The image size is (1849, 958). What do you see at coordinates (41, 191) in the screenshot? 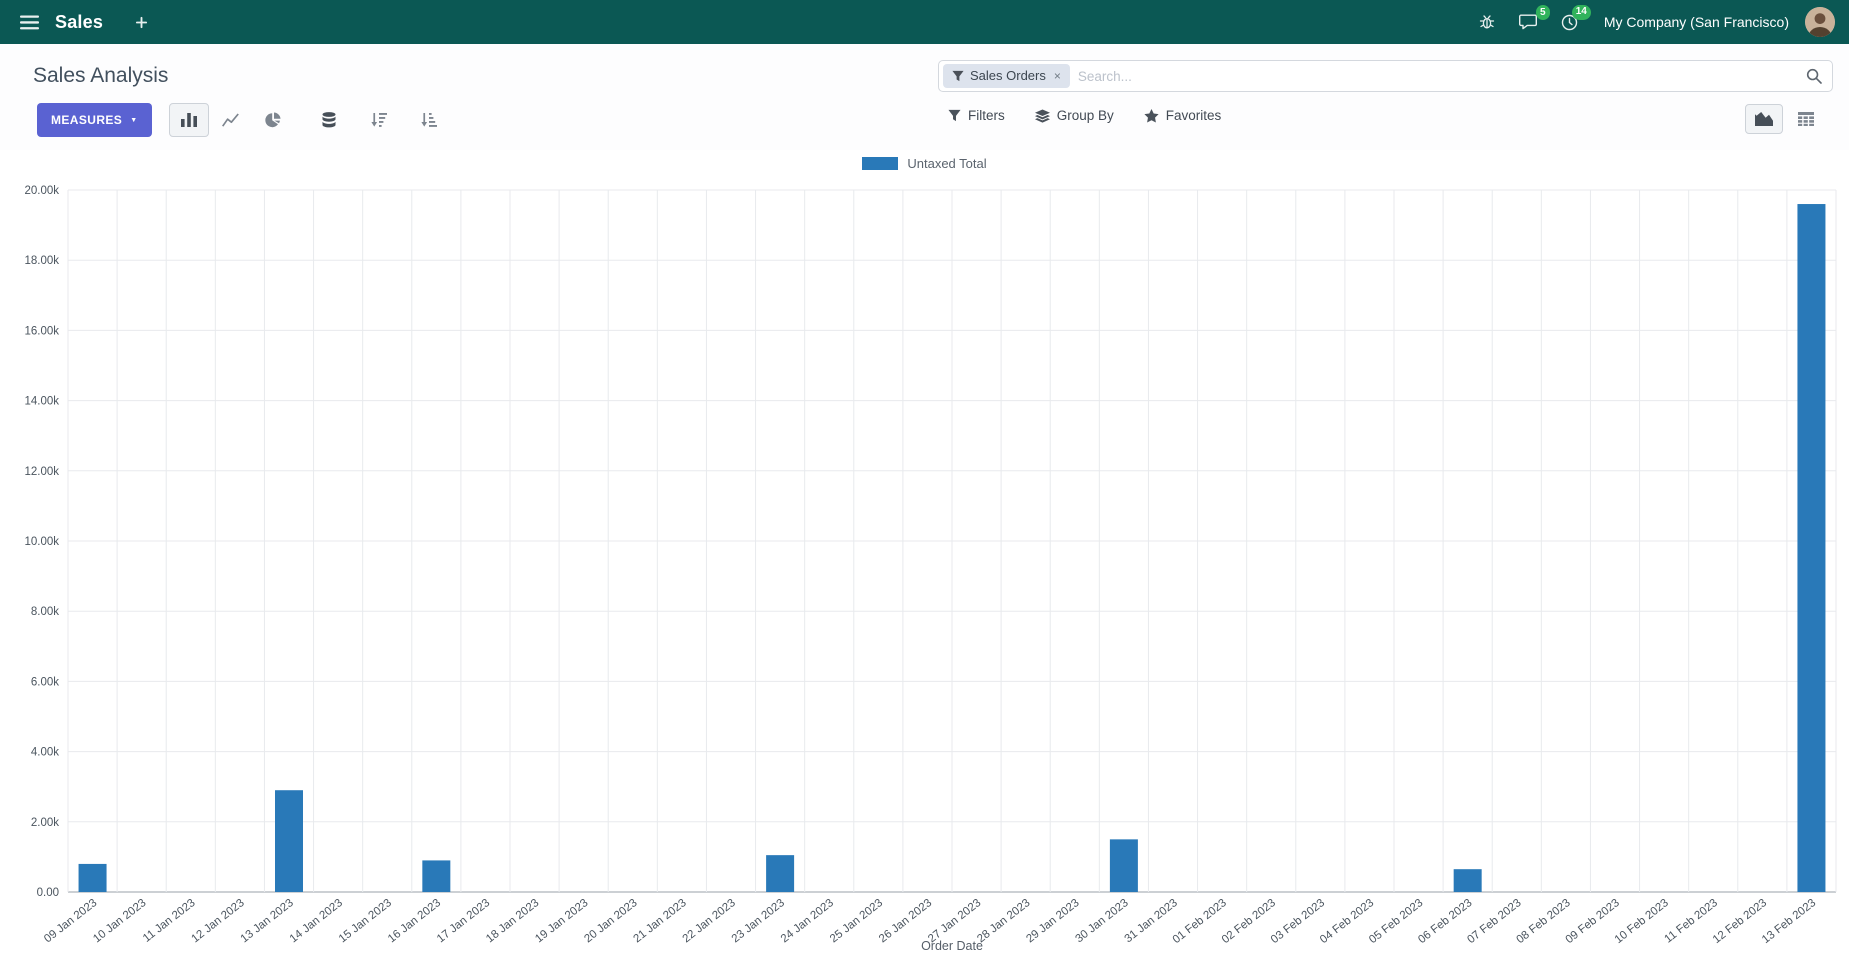
I see `y-tick-label: 20.00k` at bounding box center [41, 191].